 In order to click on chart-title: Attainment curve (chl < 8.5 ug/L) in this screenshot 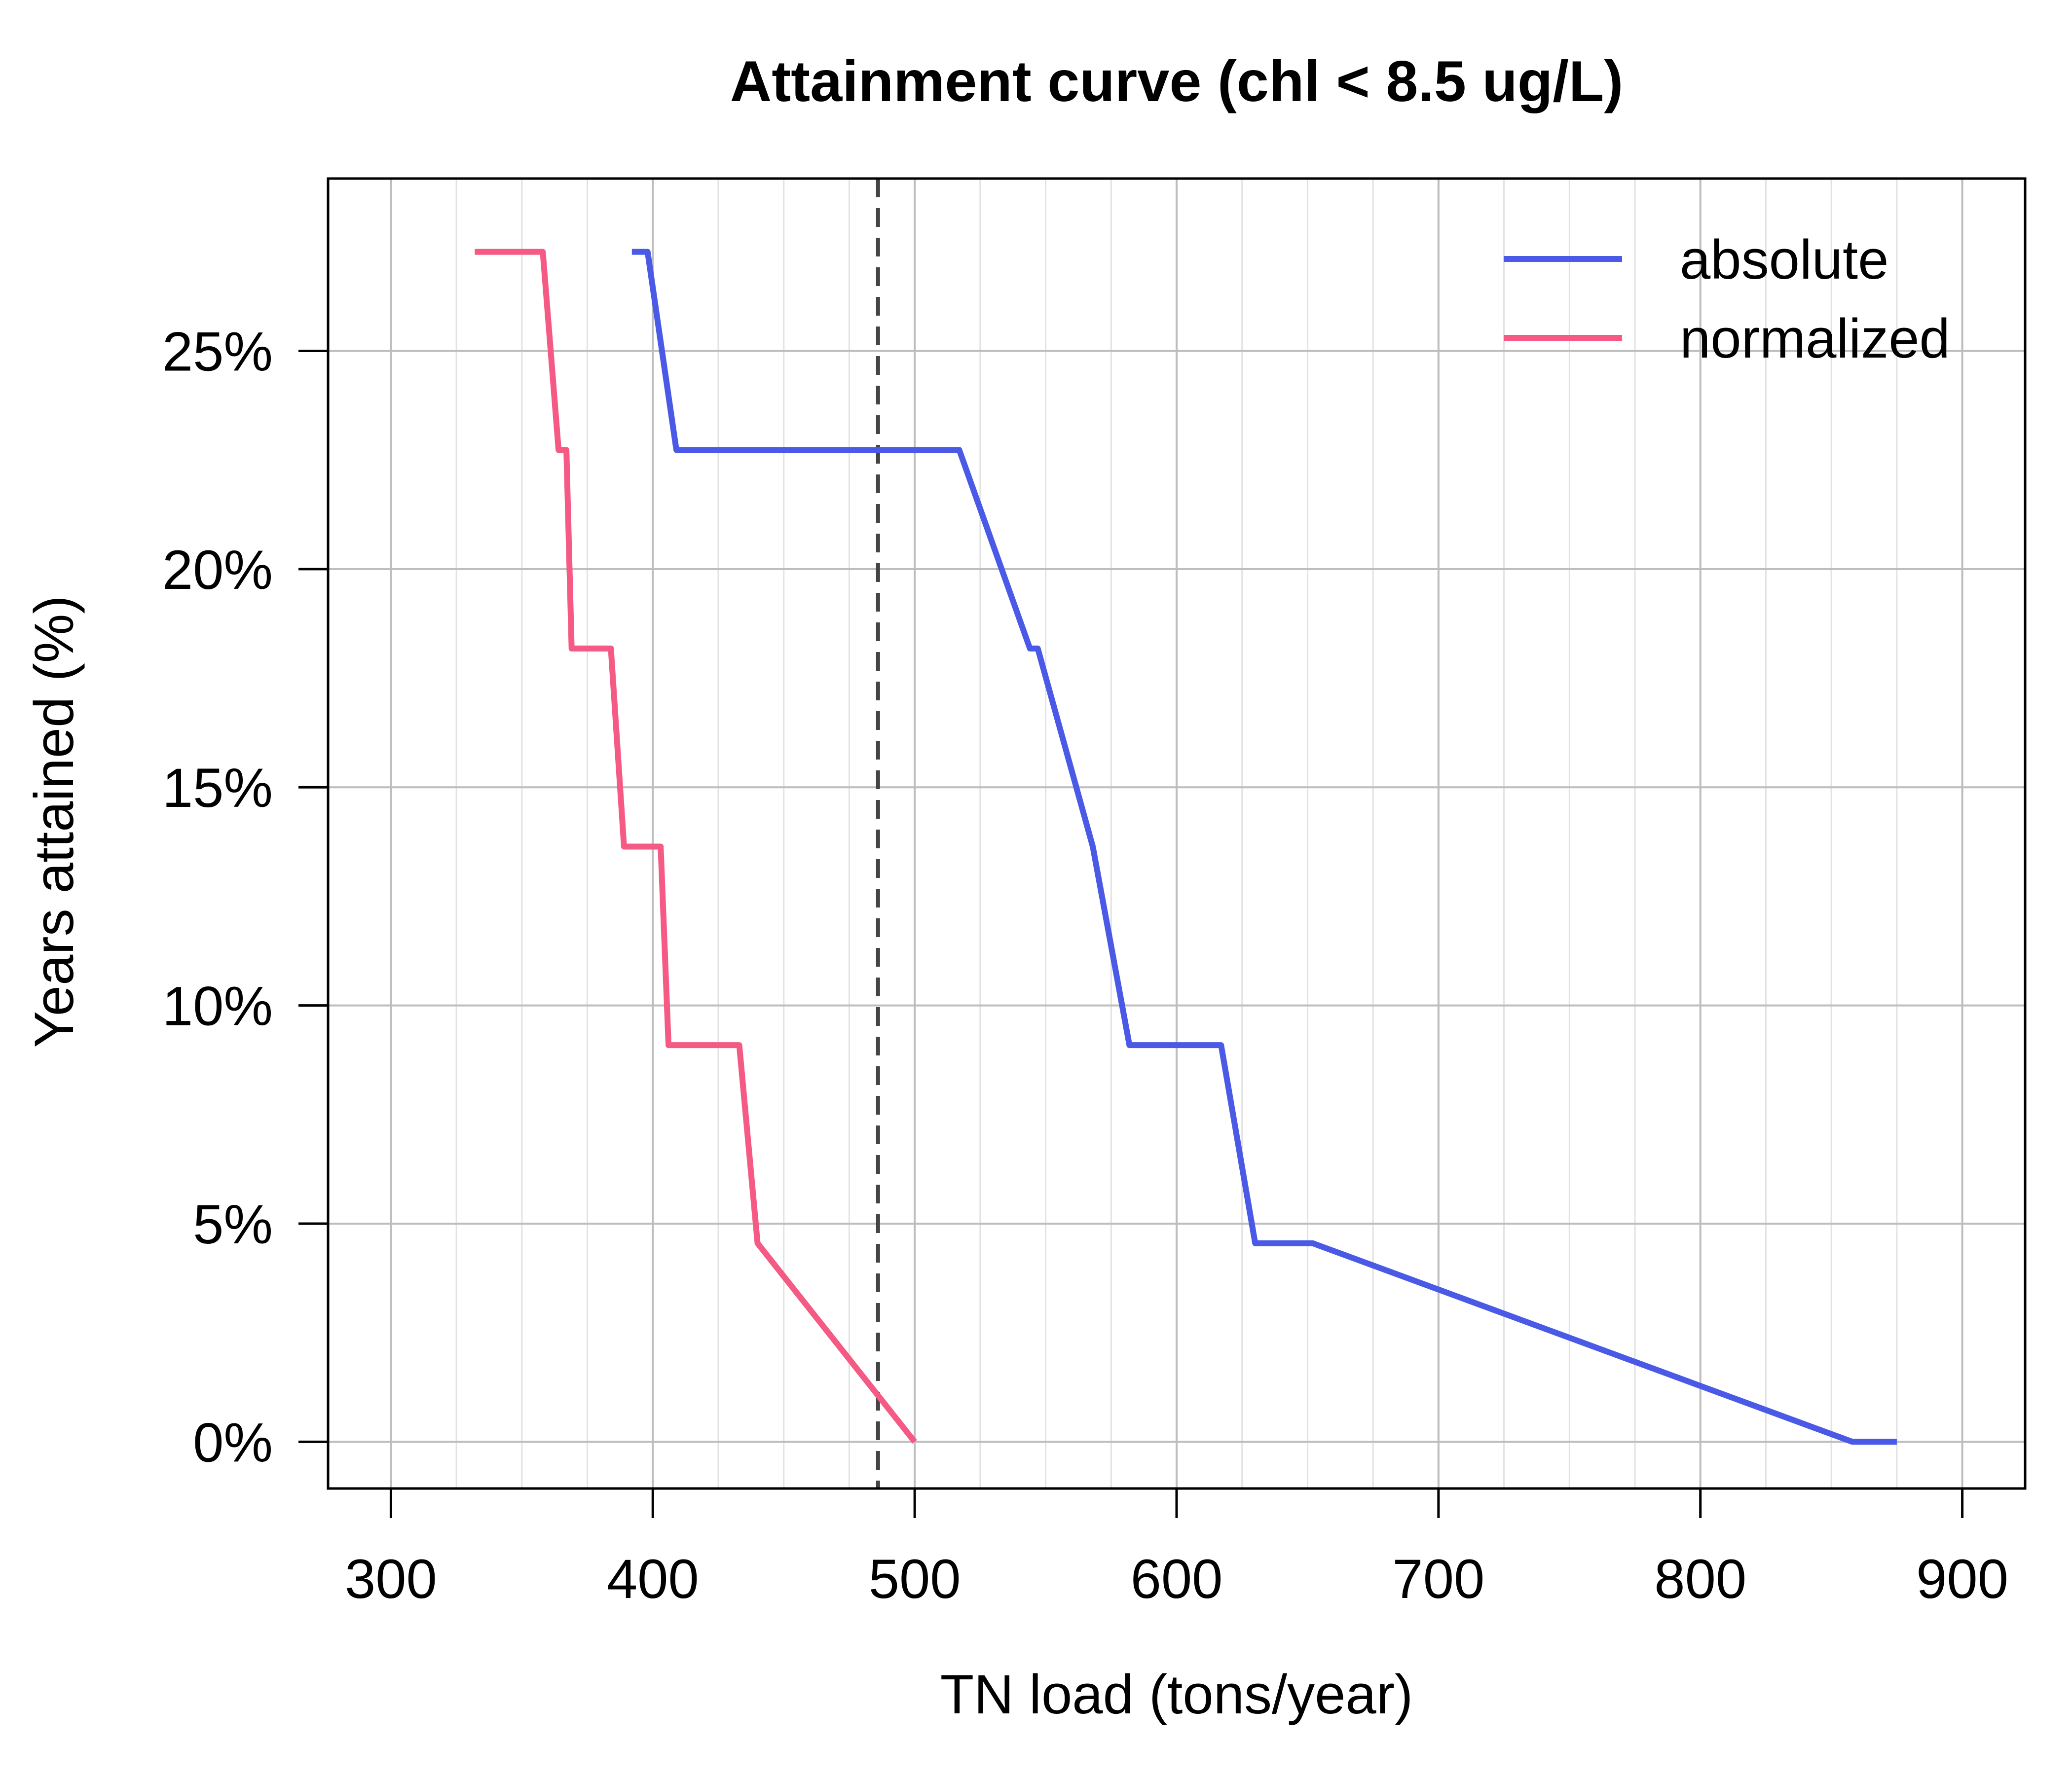, I will do `click(1177, 81)`.